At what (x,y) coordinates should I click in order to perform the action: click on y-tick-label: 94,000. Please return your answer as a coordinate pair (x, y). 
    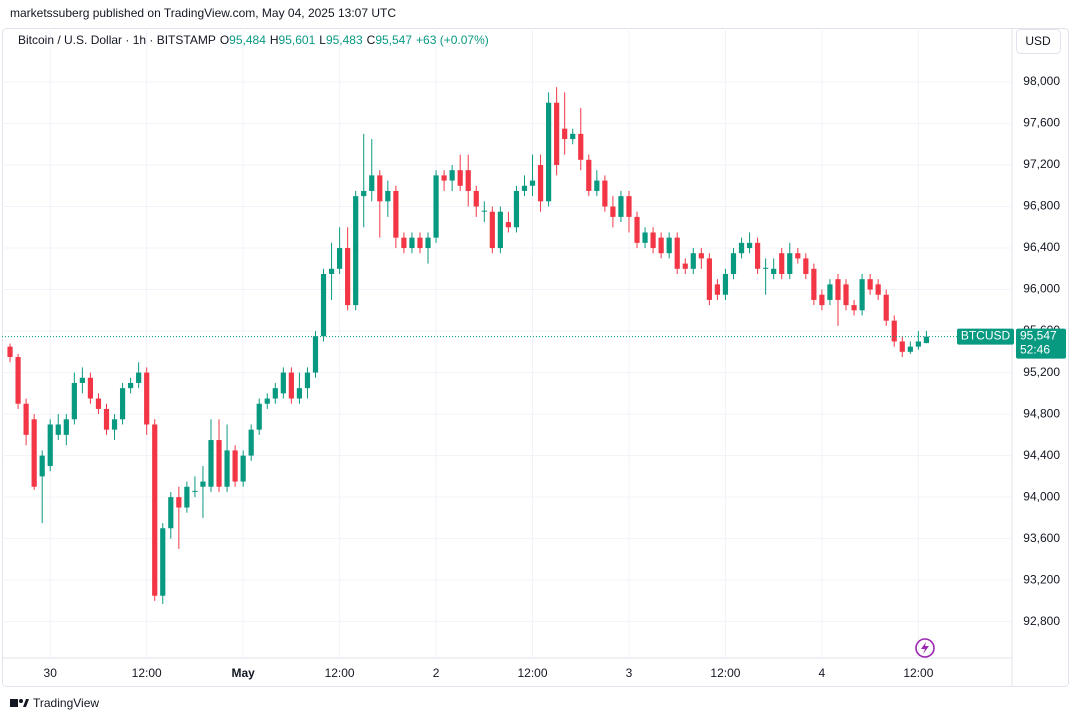
    Looking at the image, I should click on (1041, 496).